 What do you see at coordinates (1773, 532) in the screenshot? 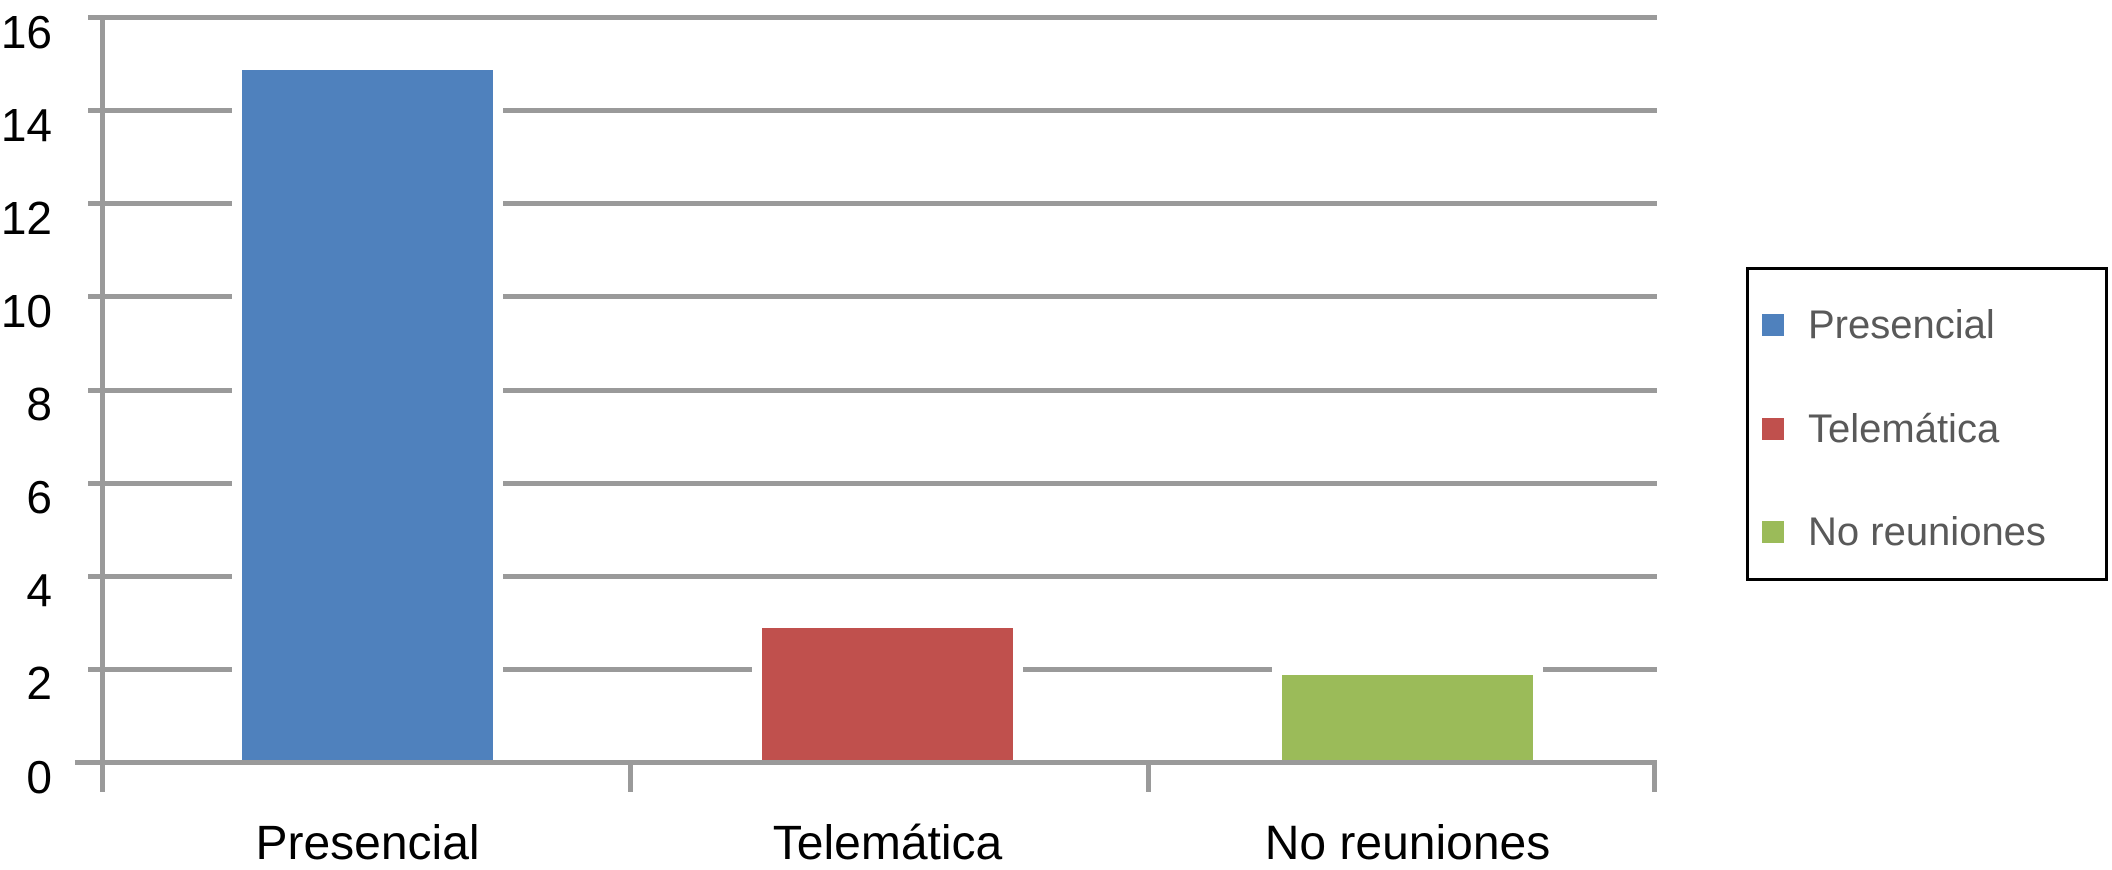
I see `legend-swatch-no-reuniones` at bounding box center [1773, 532].